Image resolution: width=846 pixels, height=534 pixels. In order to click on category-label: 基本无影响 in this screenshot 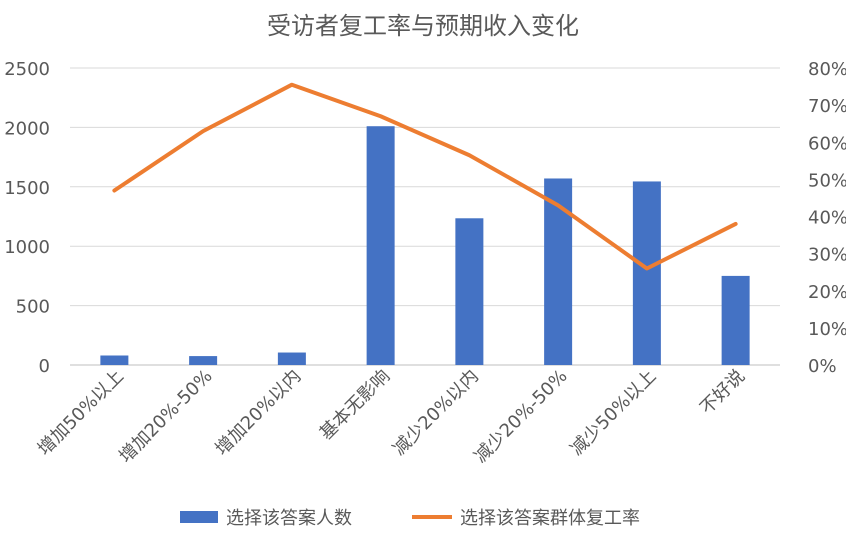, I will do `click(355, 405)`.